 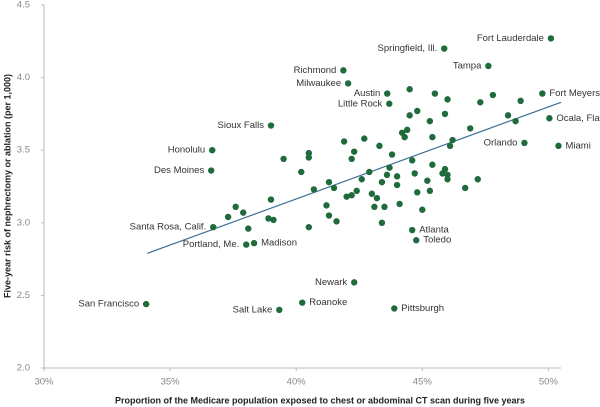 What do you see at coordinates (408, 48) in the screenshot?
I see `point-label: Springfield, Ill.` at bounding box center [408, 48].